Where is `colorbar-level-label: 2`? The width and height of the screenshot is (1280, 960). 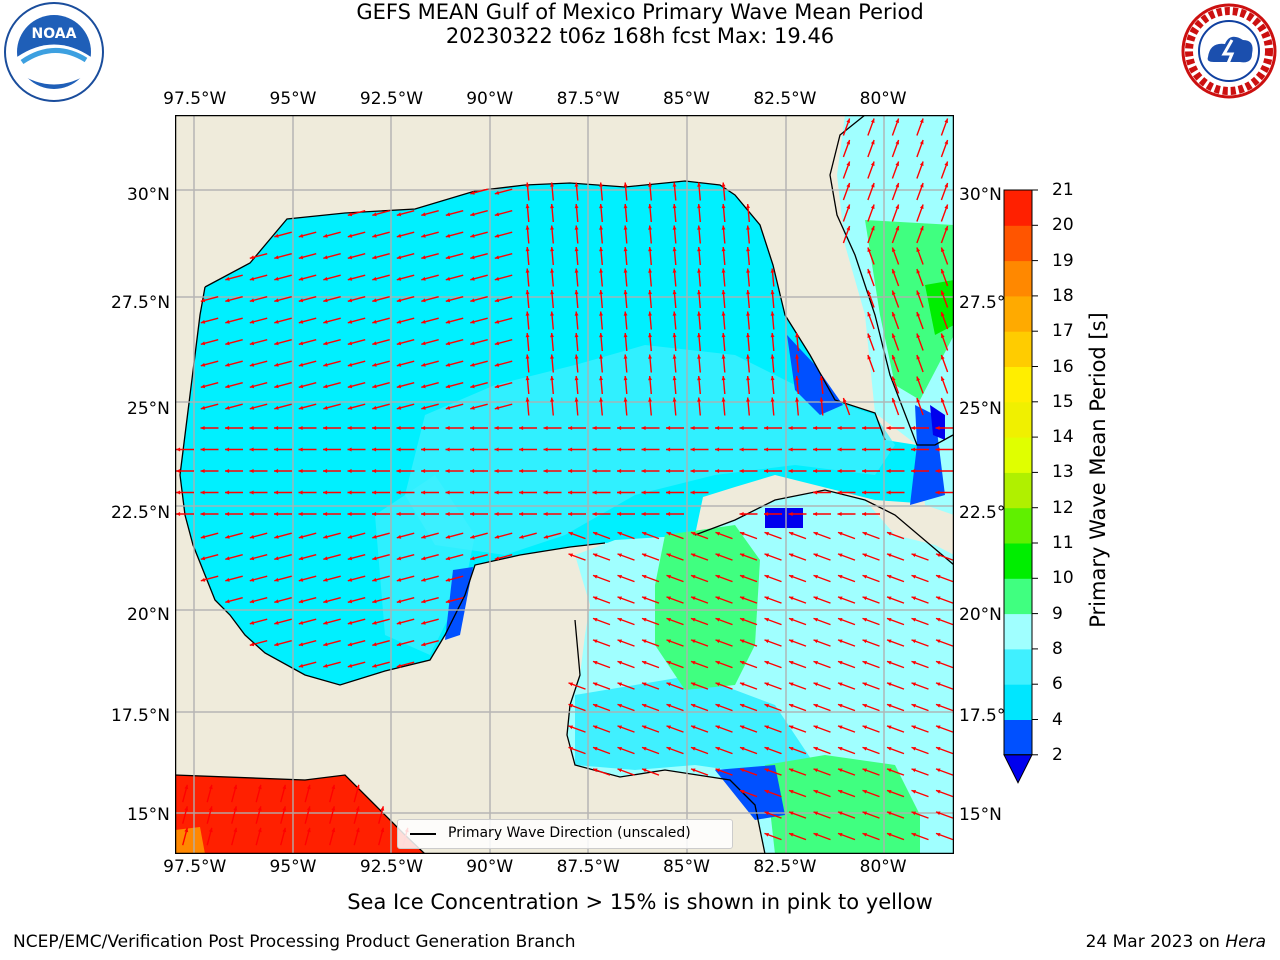
colorbar-level-label: 2 is located at coordinates (1057, 754).